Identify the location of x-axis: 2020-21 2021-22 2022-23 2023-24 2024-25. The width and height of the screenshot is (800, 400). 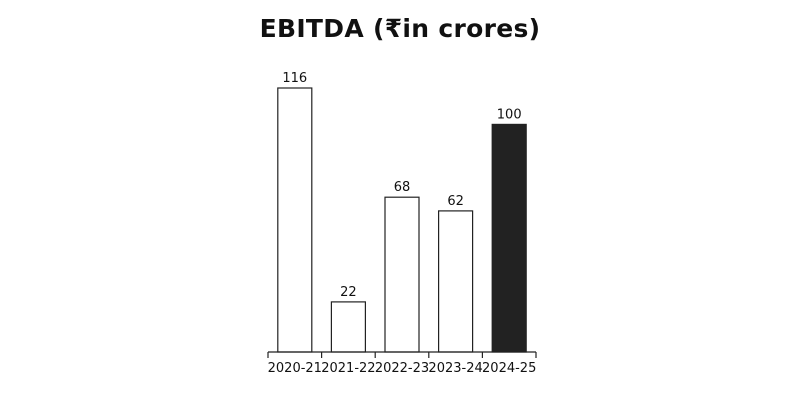
(402, 363).